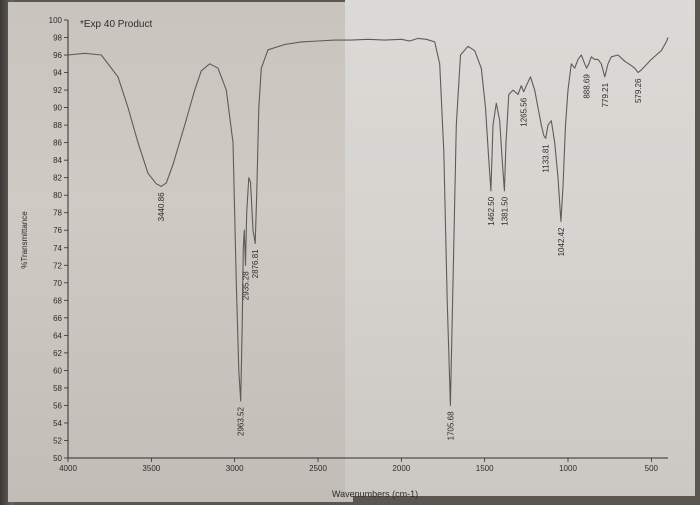 Image resolution: width=700 pixels, height=505 pixels. What do you see at coordinates (161, 206) in the screenshot?
I see `peak-label: 3440.86` at bounding box center [161, 206].